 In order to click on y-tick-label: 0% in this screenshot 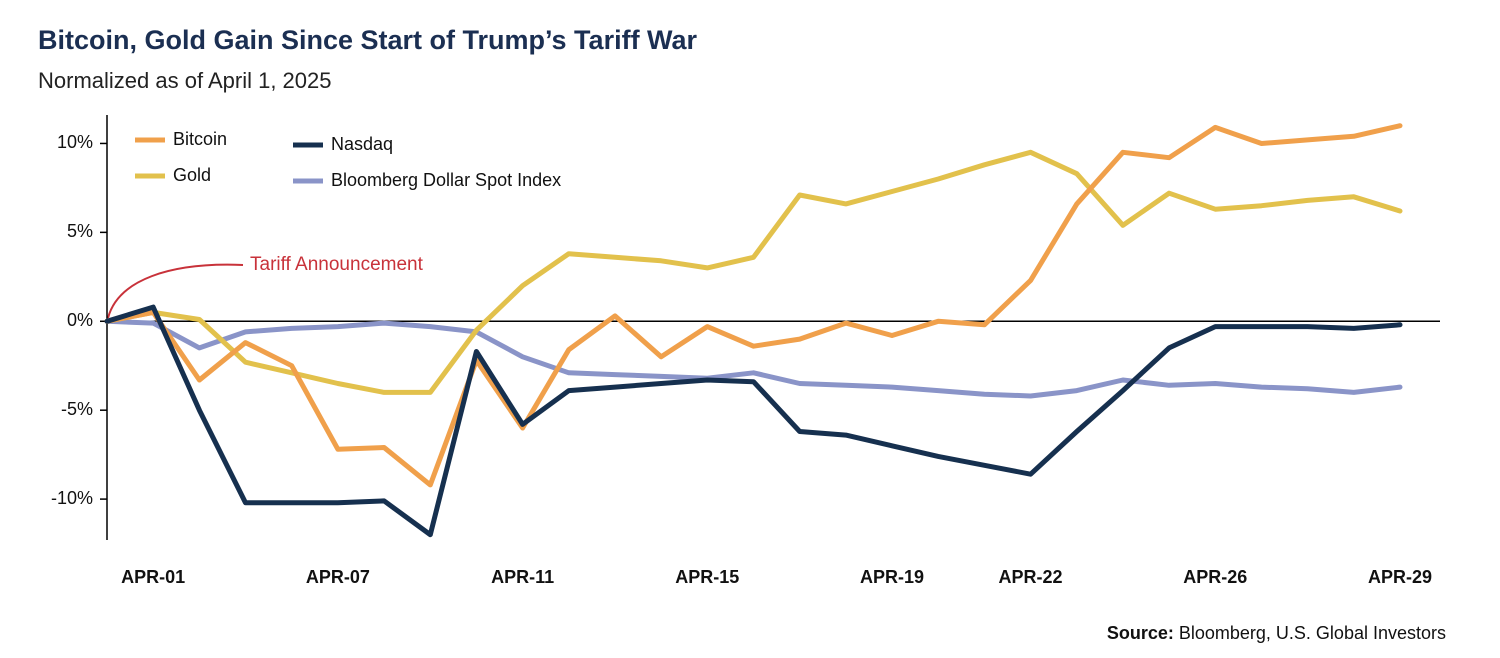, I will do `click(80, 320)`.